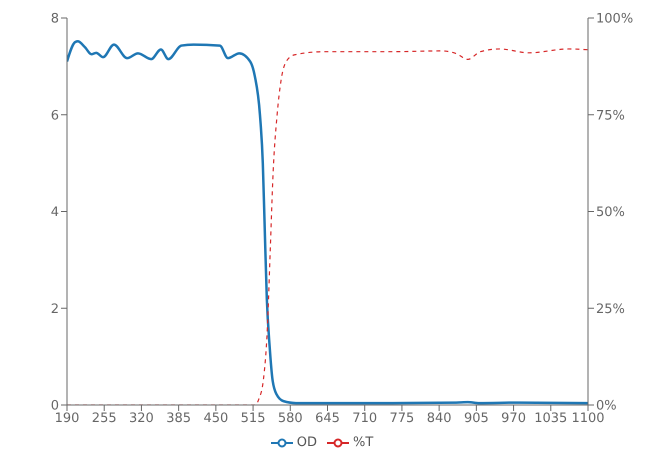 The height and width of the screenshot is (462, 647). Describe the element at coordinates (615, 19) in the screenshot. I see `y2-tick-label: 100%` at that location.